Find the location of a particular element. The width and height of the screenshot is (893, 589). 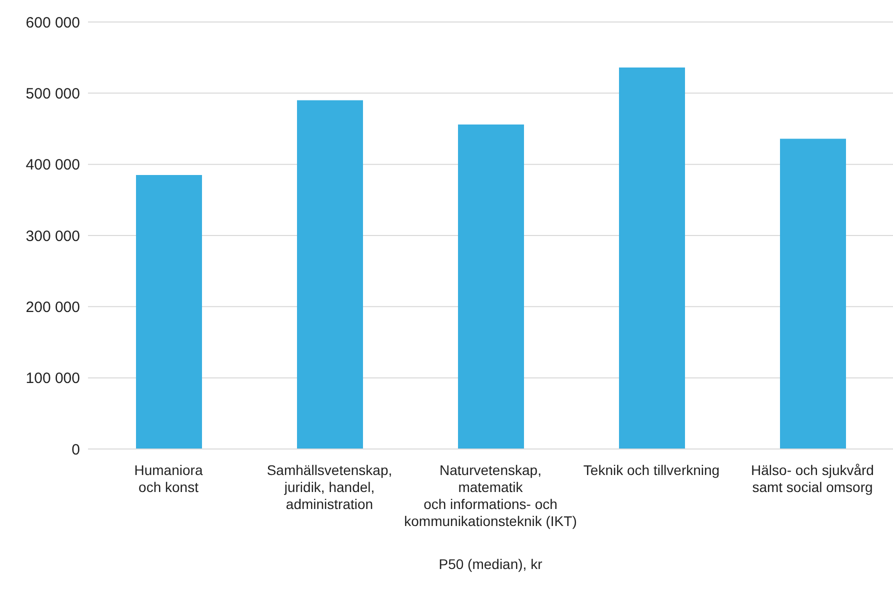

y-tick-label: 100 000 is located at coordinates (53, 379).